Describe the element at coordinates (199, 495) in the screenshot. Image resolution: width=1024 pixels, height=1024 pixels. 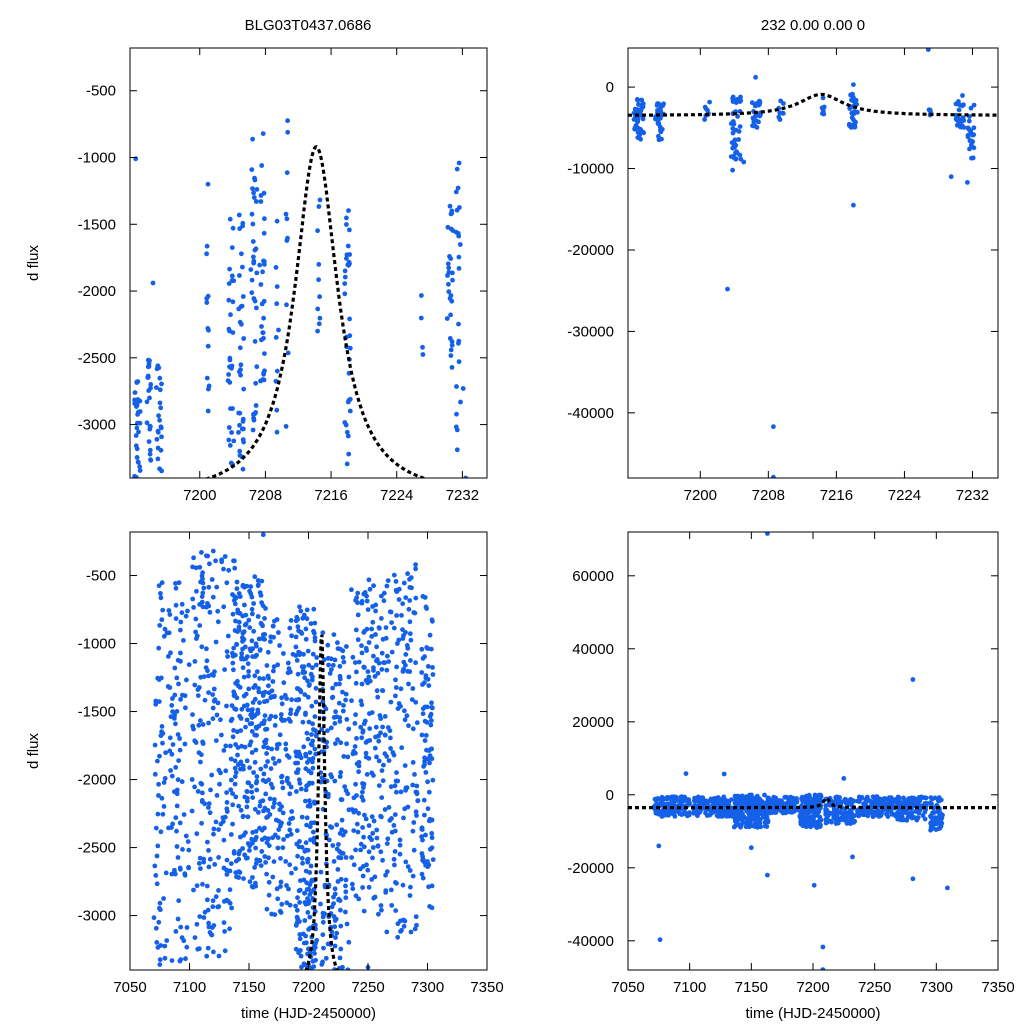
I see `x-tick-label: 7200` at that location.